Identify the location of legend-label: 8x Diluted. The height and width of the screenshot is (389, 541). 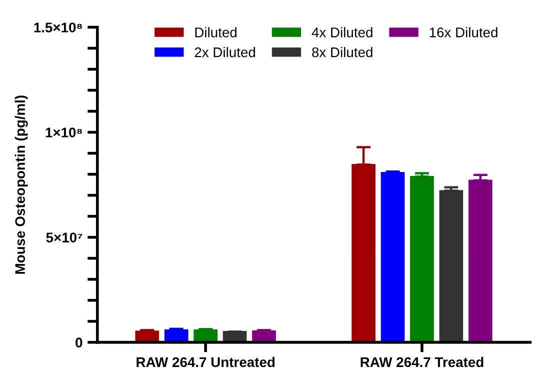
(342, 52).